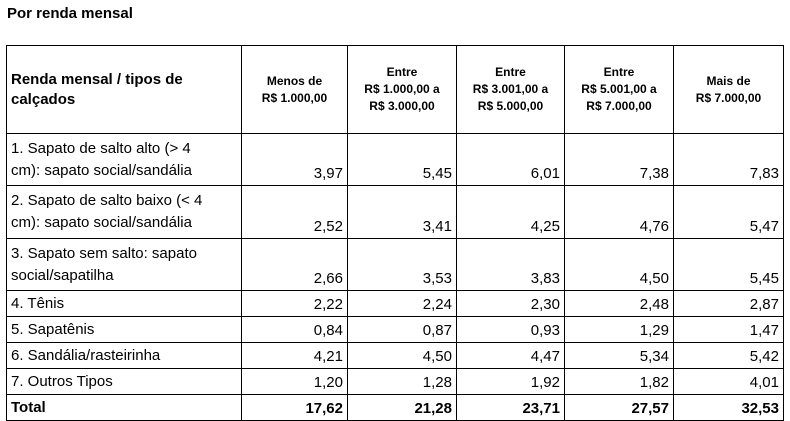  I want to click on table-cell: 1,20, so click(294, 381).